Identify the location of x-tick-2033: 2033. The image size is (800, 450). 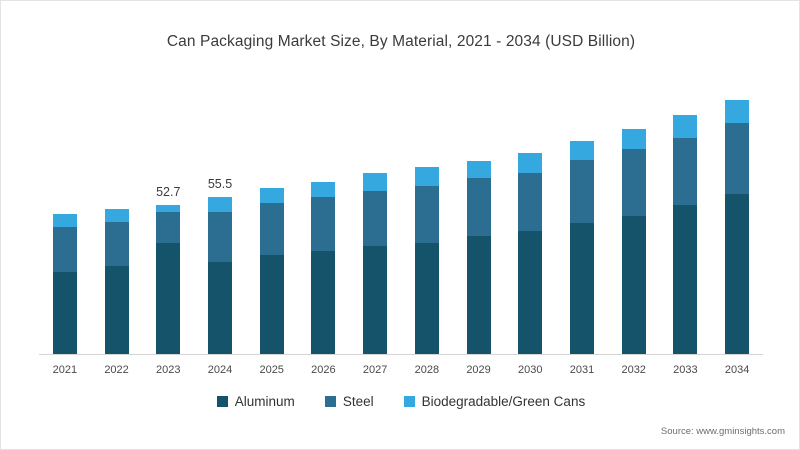
(685, 370).